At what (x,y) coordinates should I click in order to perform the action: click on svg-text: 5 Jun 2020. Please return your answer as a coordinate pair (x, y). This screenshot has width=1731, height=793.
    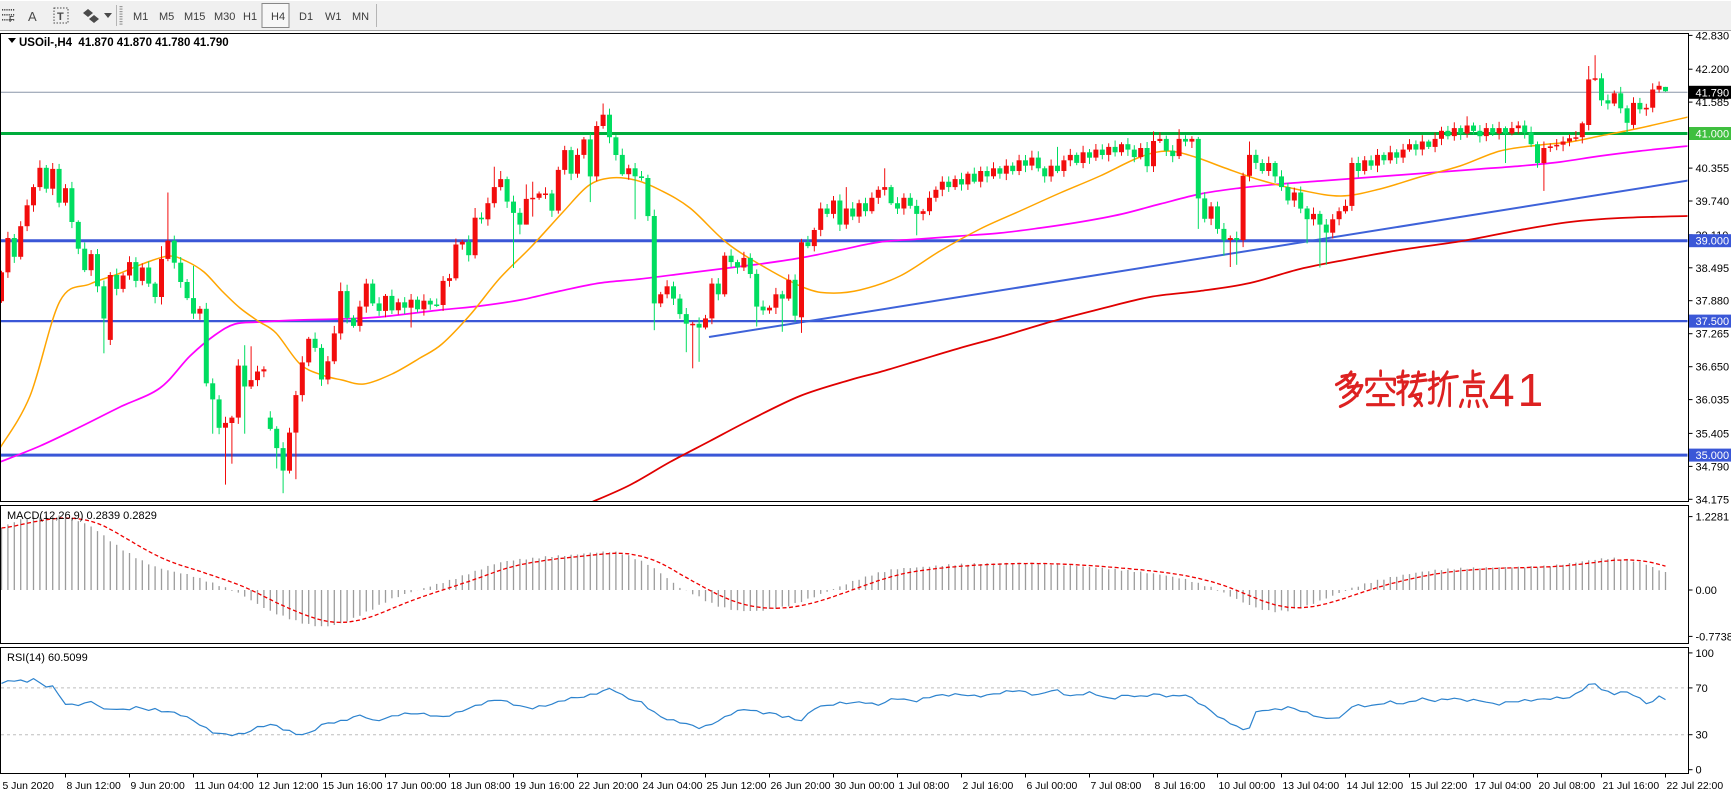
    Looking at the image, I should click on (29, 786).